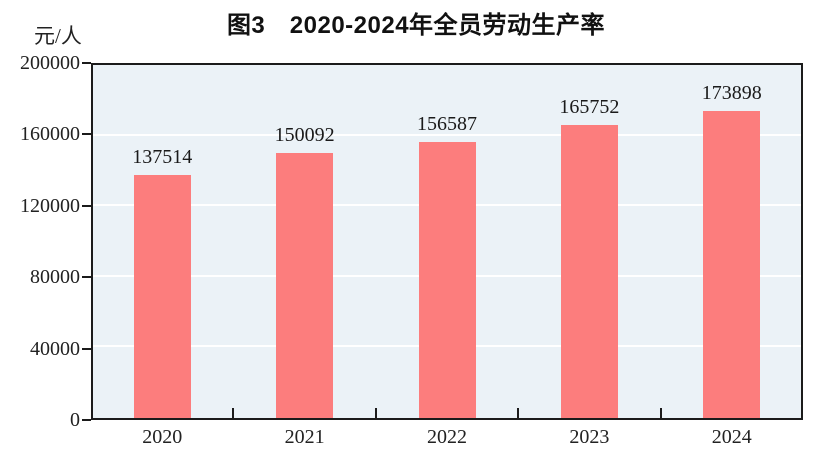 The image size is (832, 462). Describe the element at coordinates (732, 264) in the screenshot. I see `bar-2024` at that location.